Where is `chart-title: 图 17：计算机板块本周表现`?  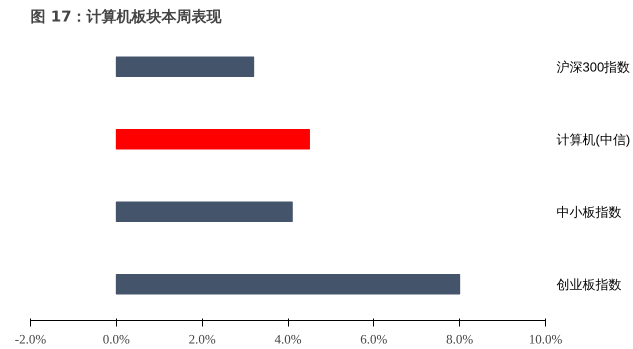
chart-title: 图 17：计算机板块本周表现 is located at coordinates (126, 17).